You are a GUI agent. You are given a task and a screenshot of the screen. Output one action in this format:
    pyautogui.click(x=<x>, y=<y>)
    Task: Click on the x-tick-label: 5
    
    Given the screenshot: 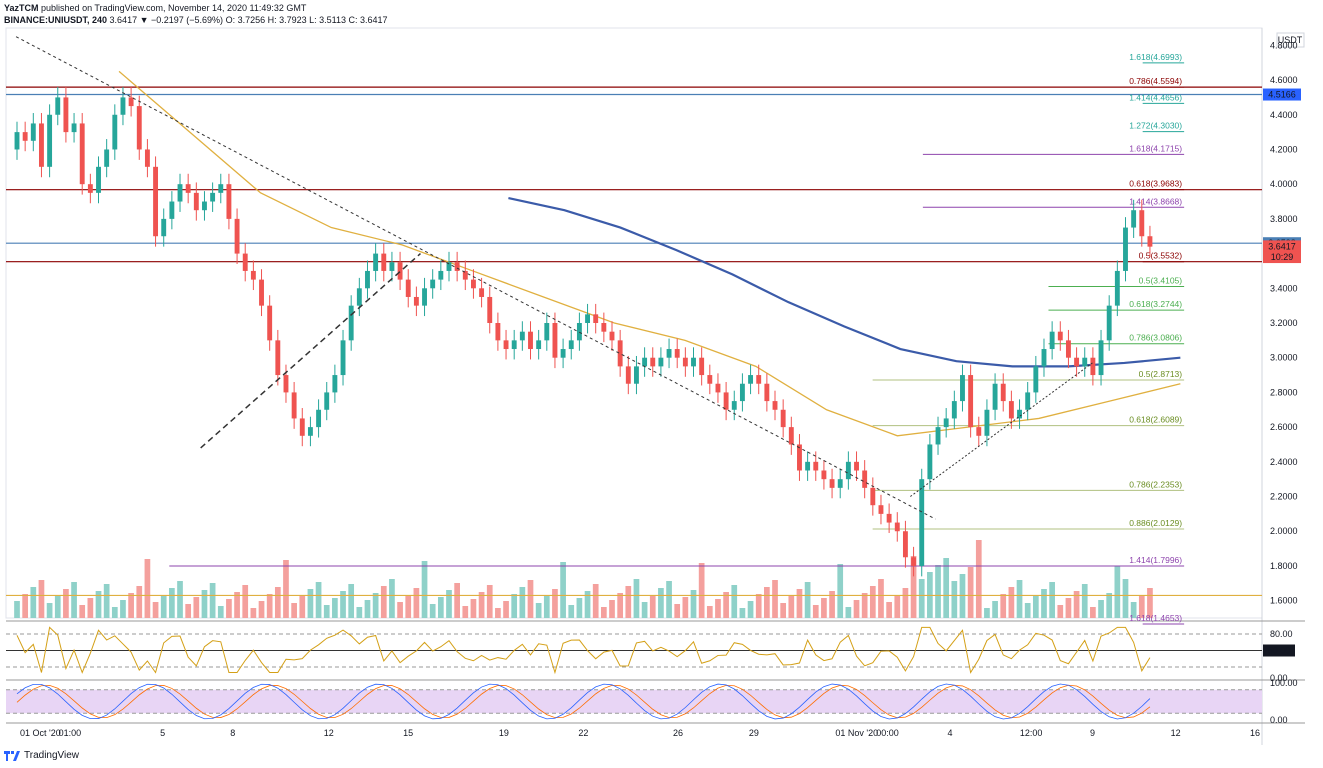 What is the action you would take?
    pyautogui.click(x=162, y=733)
    